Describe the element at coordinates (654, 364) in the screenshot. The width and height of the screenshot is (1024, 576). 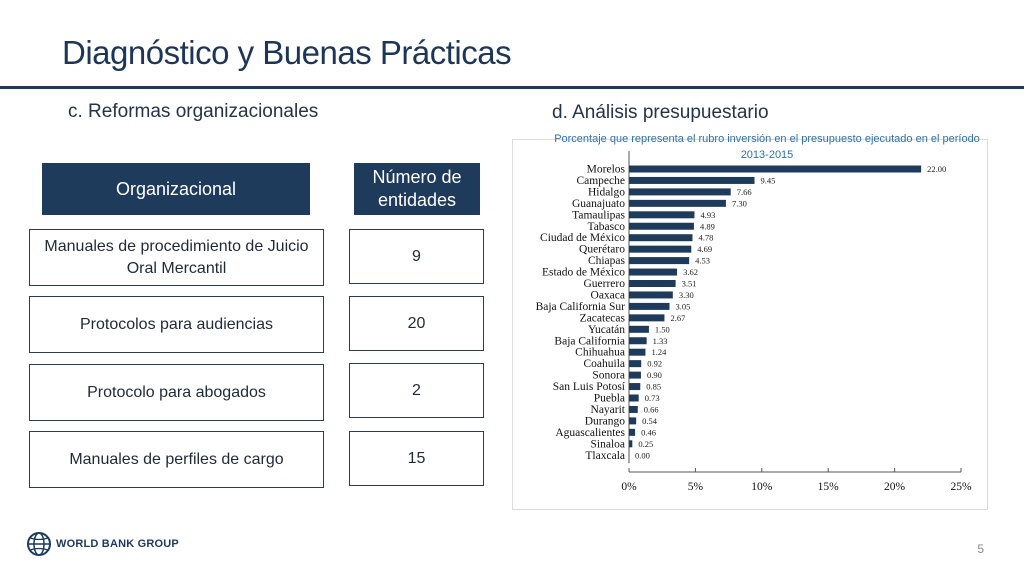
I see `data-label: 0.92` at that location.